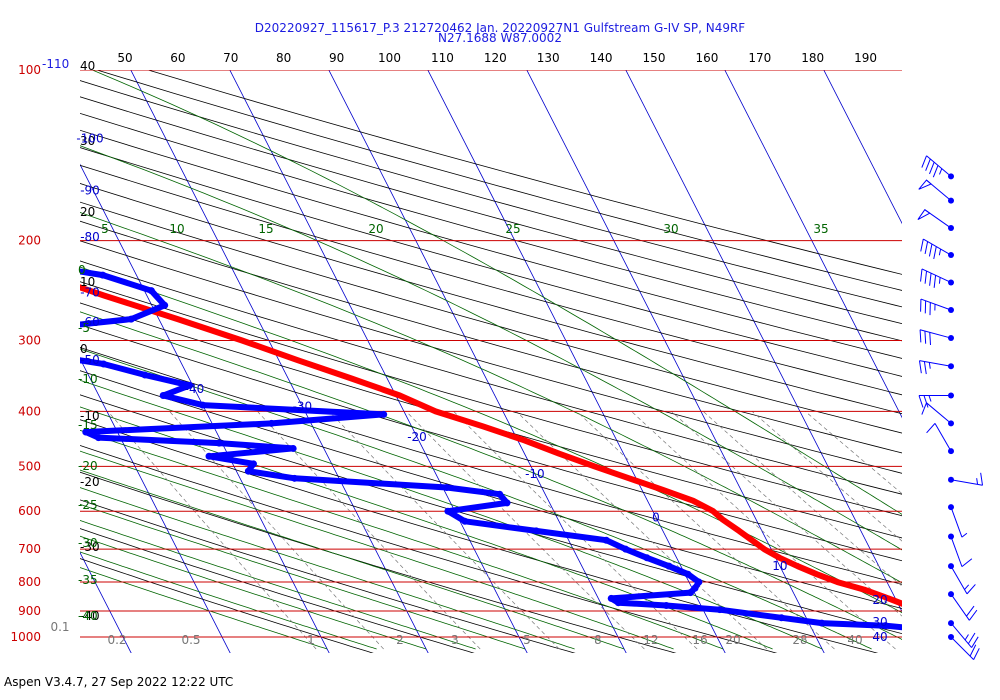 This screenshot has height=700, width=1000. I want to click on theta-e-label: -25, so click(88, 505).